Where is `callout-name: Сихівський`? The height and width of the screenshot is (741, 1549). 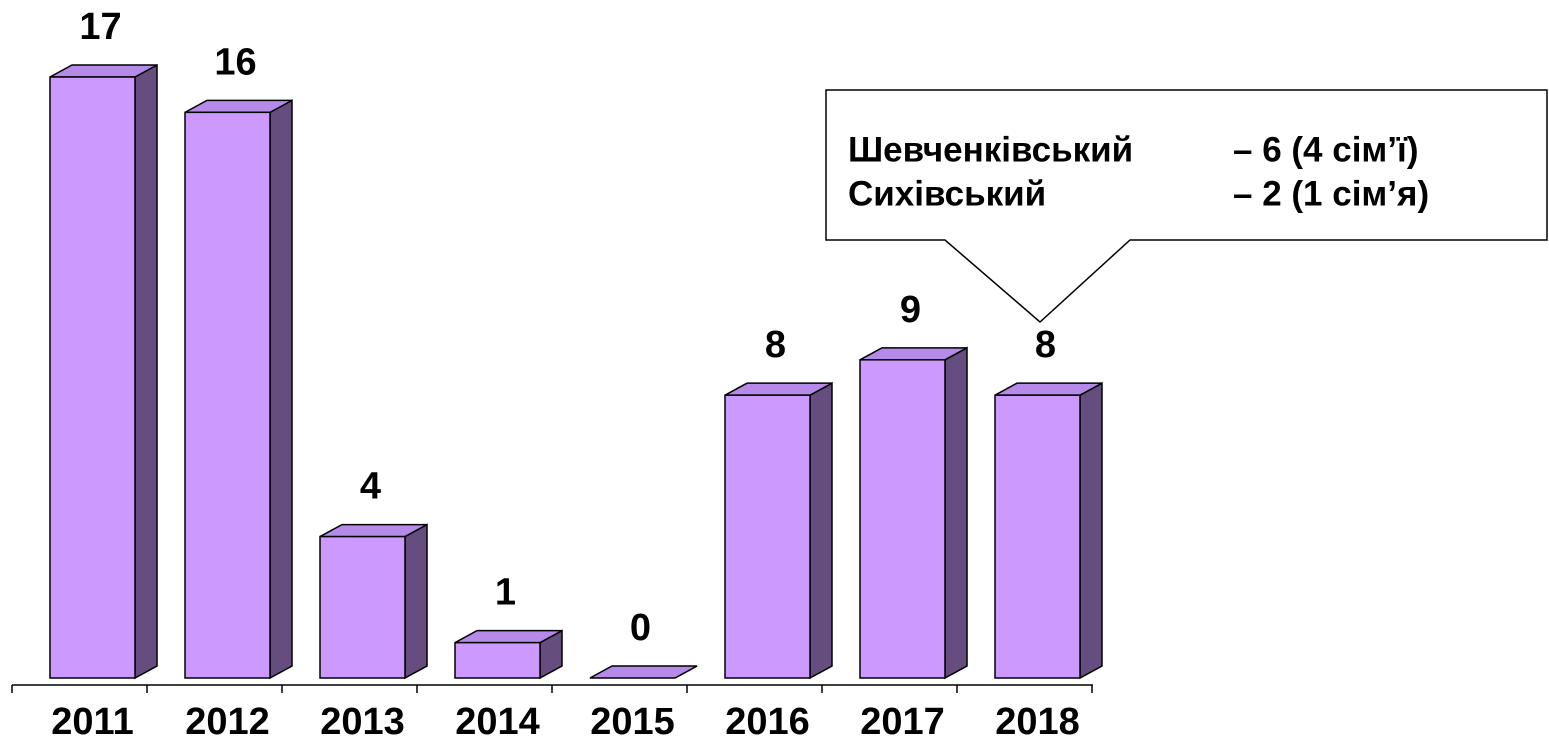
callout-name: Сихівський is located at coordinates (947, 193).